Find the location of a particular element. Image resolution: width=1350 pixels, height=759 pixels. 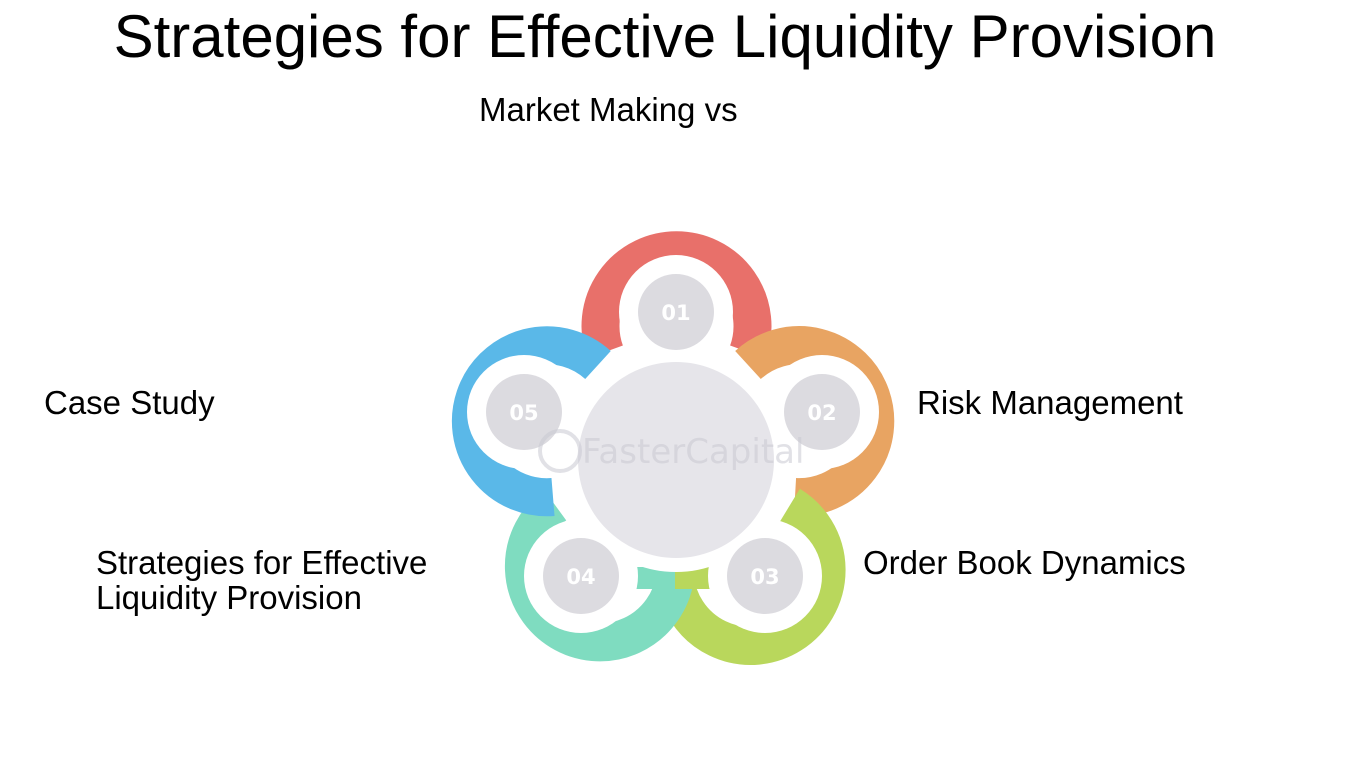

step-number-04: 04 is located at coordinates (580, 577).